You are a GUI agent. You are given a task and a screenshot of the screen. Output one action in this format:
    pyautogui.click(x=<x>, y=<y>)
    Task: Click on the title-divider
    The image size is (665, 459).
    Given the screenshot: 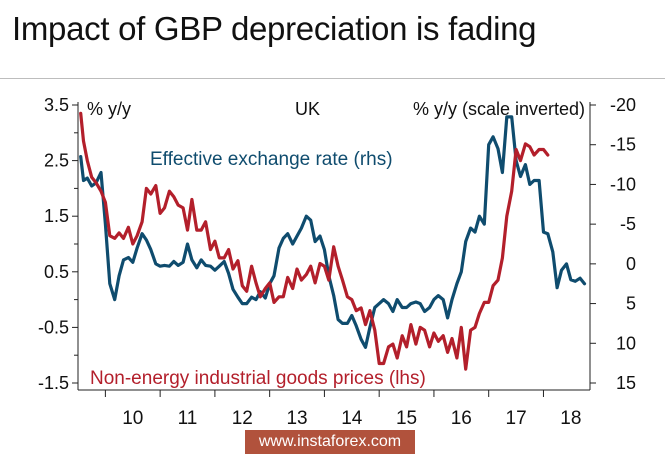 What is the action you would take?
    pyautogui.click(x=332, y=78)
    